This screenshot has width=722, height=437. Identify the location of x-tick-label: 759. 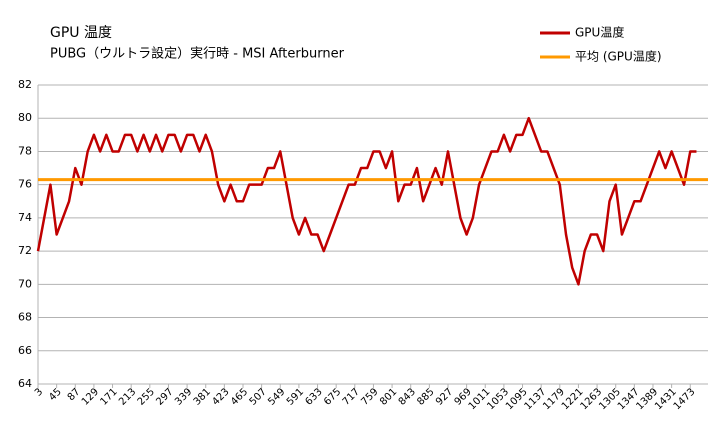
(369, 396).